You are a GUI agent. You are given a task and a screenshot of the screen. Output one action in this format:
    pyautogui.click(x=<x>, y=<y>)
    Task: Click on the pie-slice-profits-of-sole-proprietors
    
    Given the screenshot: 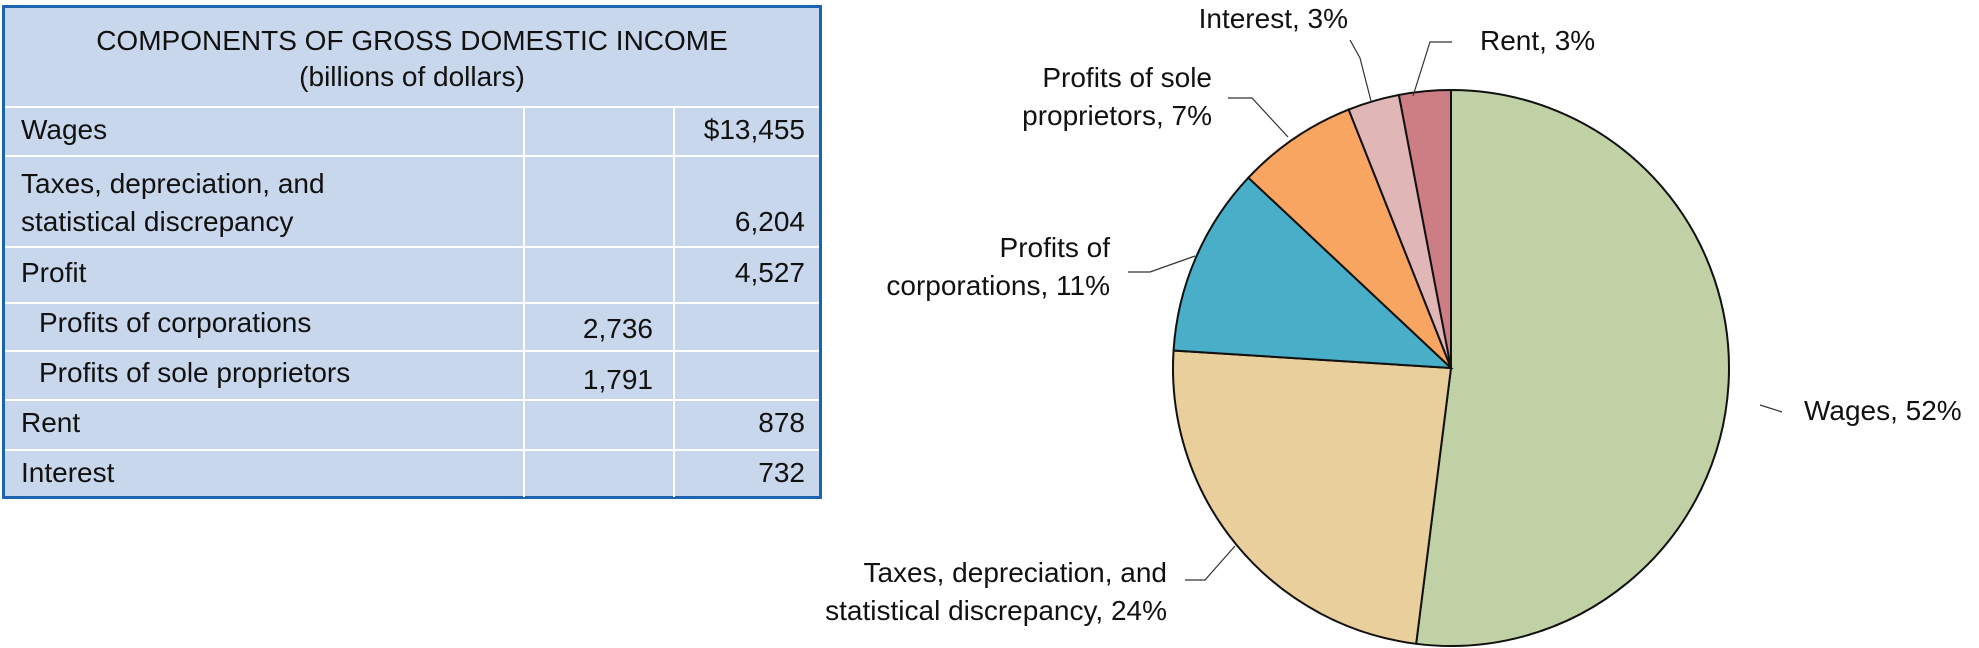 What is the action you would take?
    pyautogui.click(x=1349, y=238)
    